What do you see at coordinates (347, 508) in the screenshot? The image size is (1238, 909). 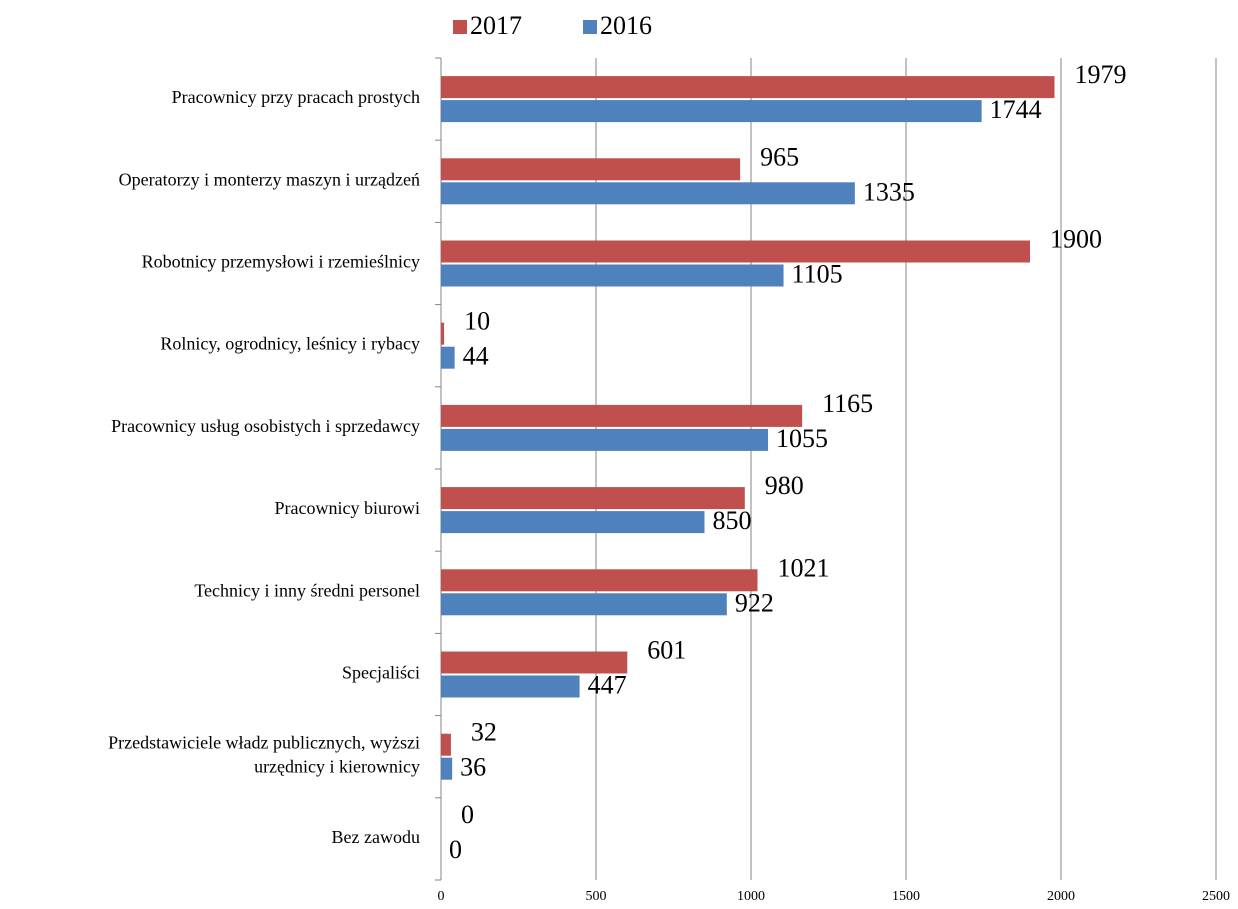 I see `y-tick-label: Pracownicy biurowi` at bounding box center [347, 508].